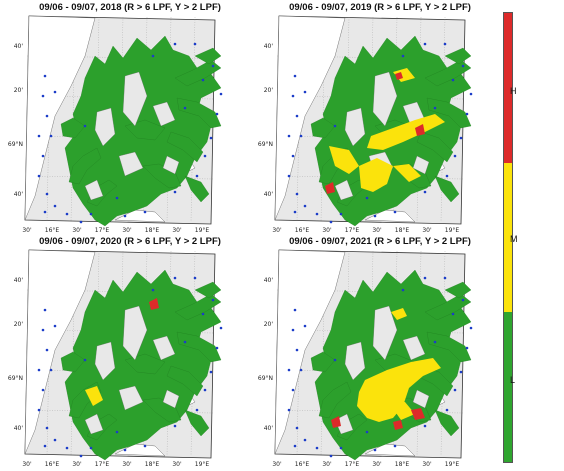 The image size is (564, 471). What do you see at coordinates (513, 380) in the screenshot?
I see `colorbar-label-low: L` at bounding box center [513, 380].